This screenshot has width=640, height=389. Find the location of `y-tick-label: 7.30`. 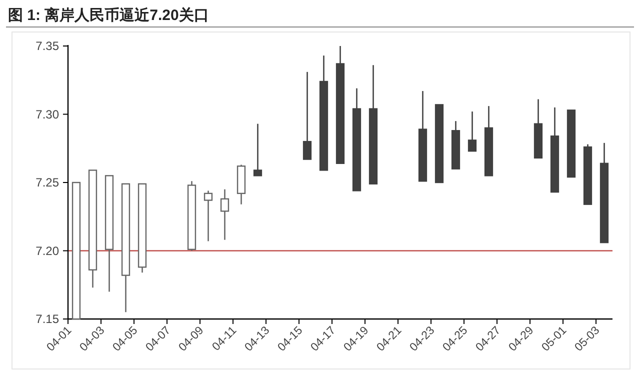

y-tick-label: 7.30 is located at coordinates (48, 114).